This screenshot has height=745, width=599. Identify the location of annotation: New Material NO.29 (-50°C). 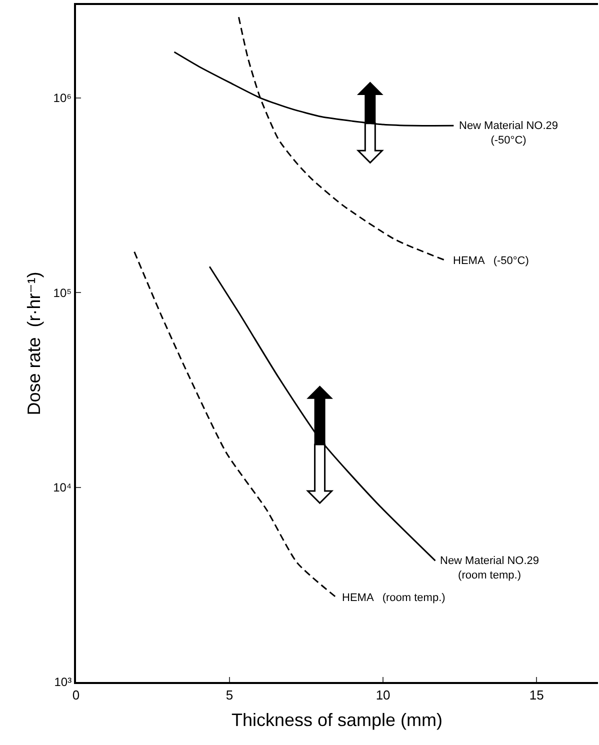
(508, 133).